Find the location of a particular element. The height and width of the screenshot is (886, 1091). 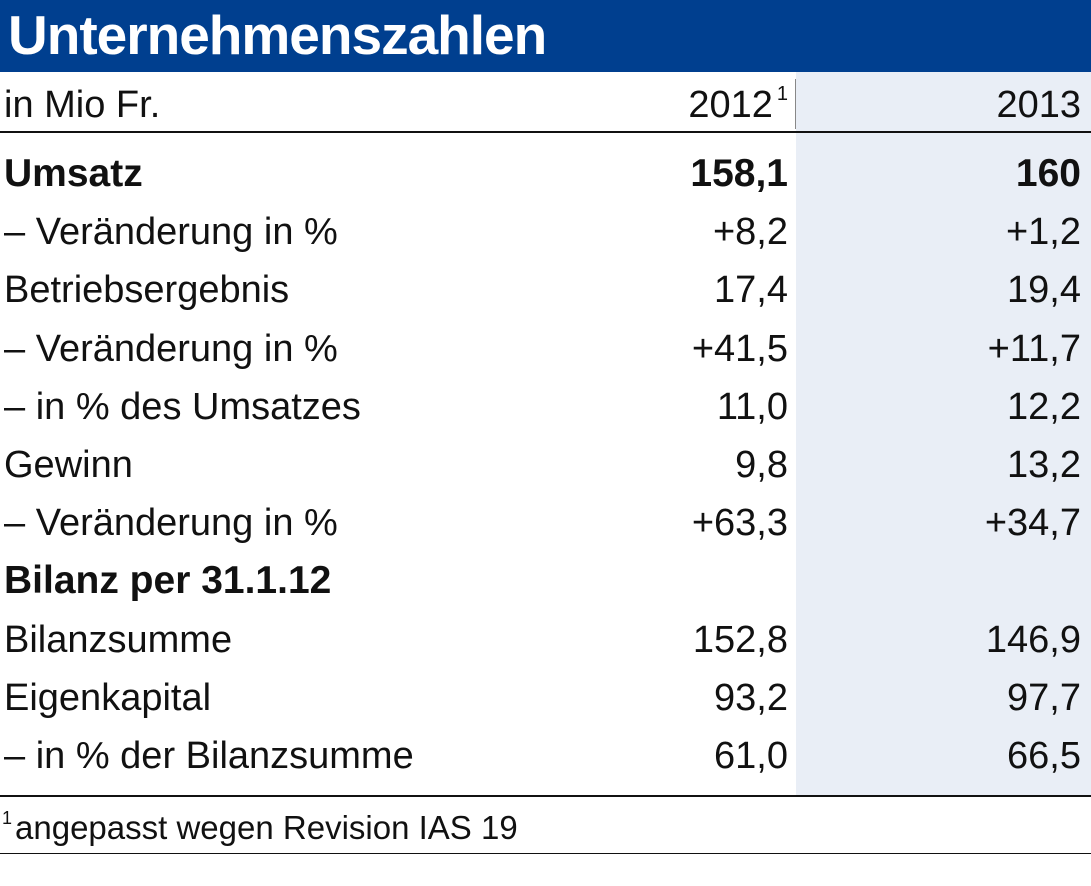

table-row: Betriebsergebnis 17,4 19,4 is located at coordinates (545, 290).